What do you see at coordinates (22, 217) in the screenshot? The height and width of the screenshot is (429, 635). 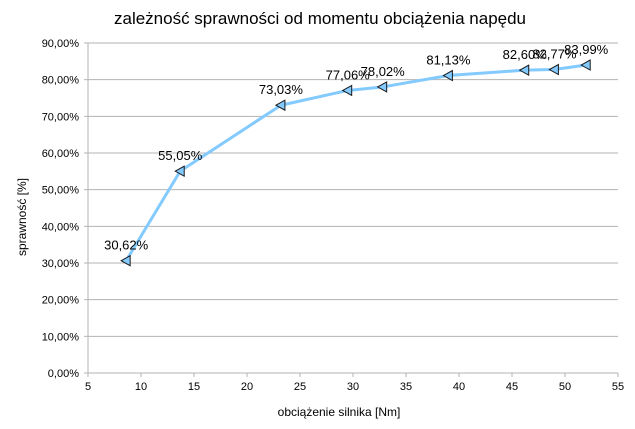 I see `y-axis-label: sprawność [%]` at bounding box center [22, 217].